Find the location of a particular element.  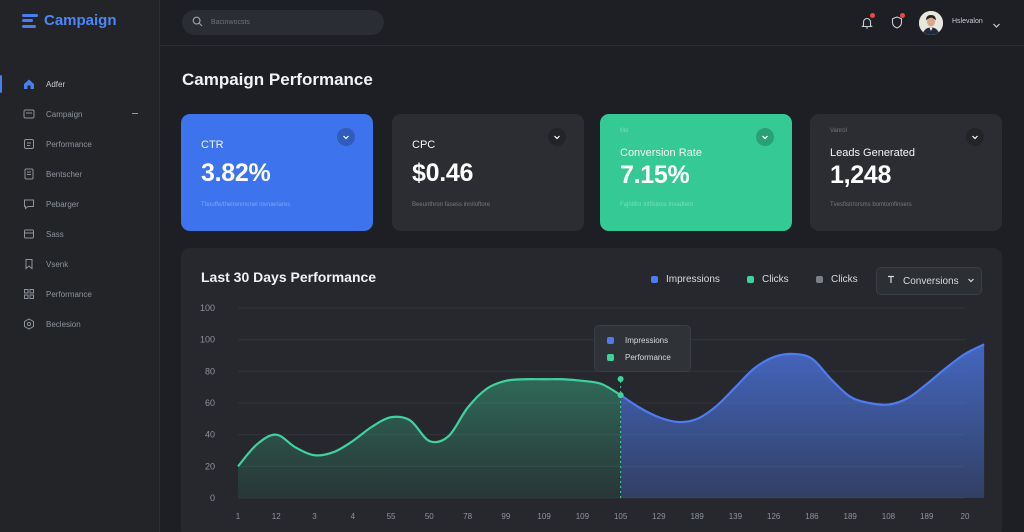

kpi-value: 3.82% is located at coordinates (236, 173).